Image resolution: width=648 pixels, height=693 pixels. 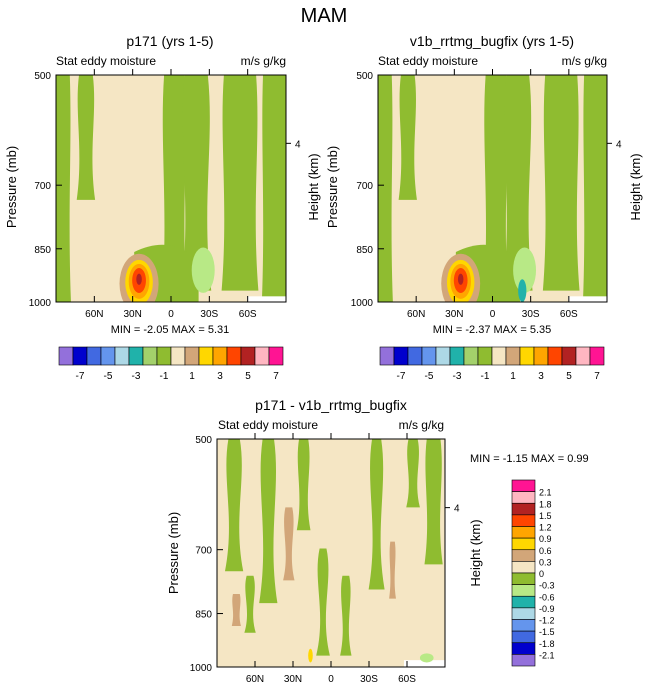 I want to click on colorbar3-label-5: 0.6, so click(x=545, y=551).